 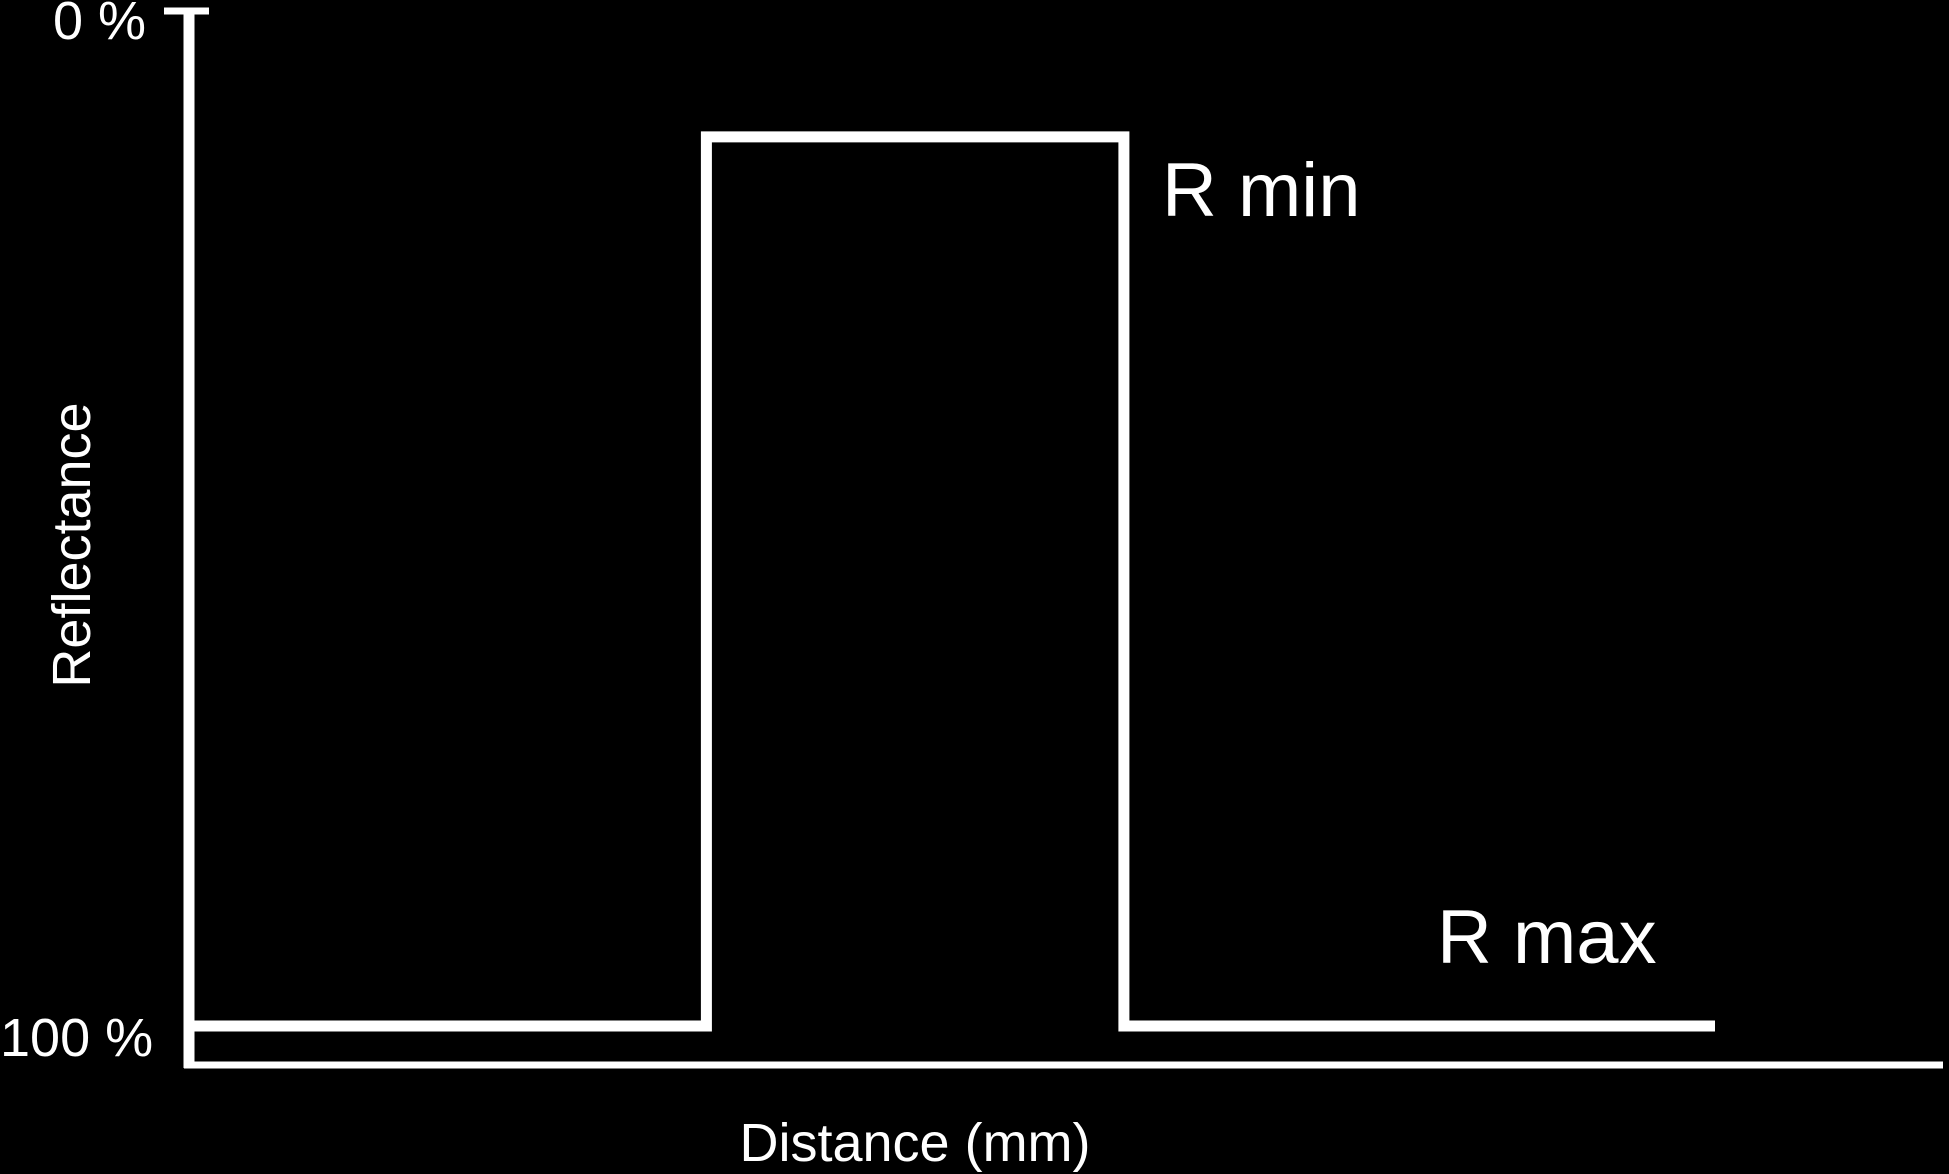 I want to click on y-axis-tick-label-top: 0 %, so click(x=99, y=25).